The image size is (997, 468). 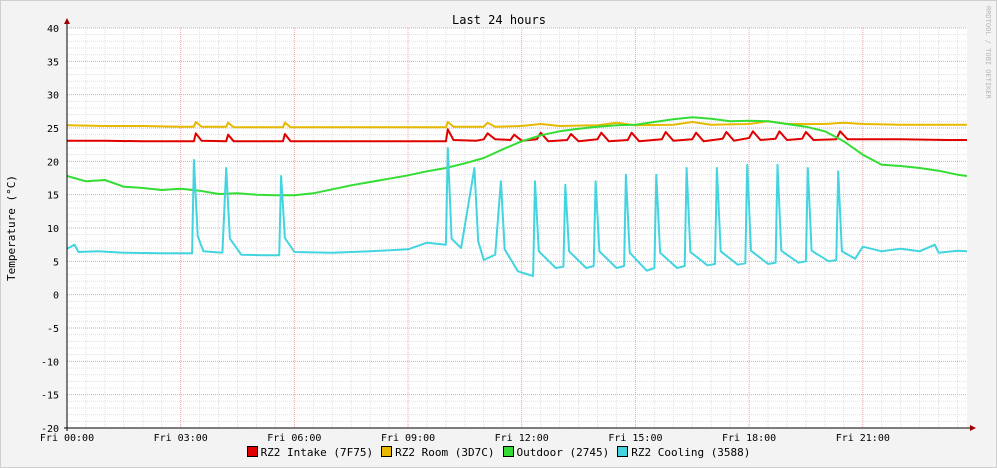 I want to click on legend-item: Outdoor (2745), so click(x=556, y=452).